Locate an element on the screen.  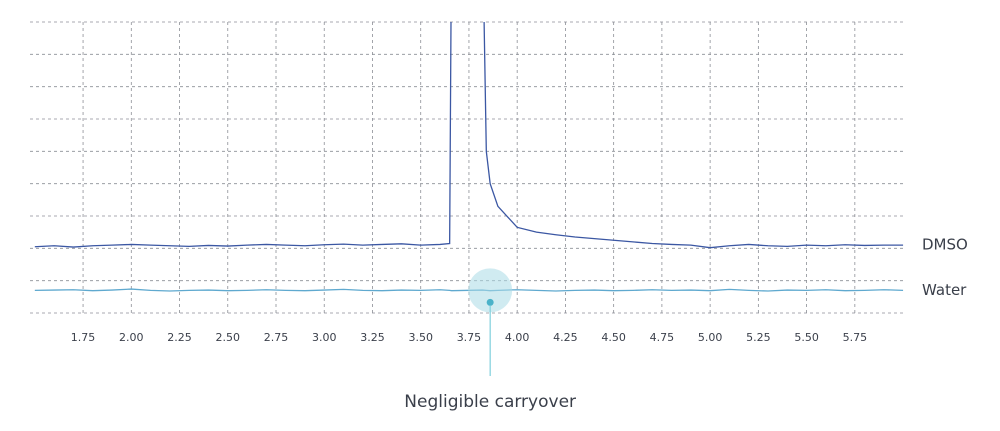
x-tick-label: 4.25 is located at coordinates (565, 337).